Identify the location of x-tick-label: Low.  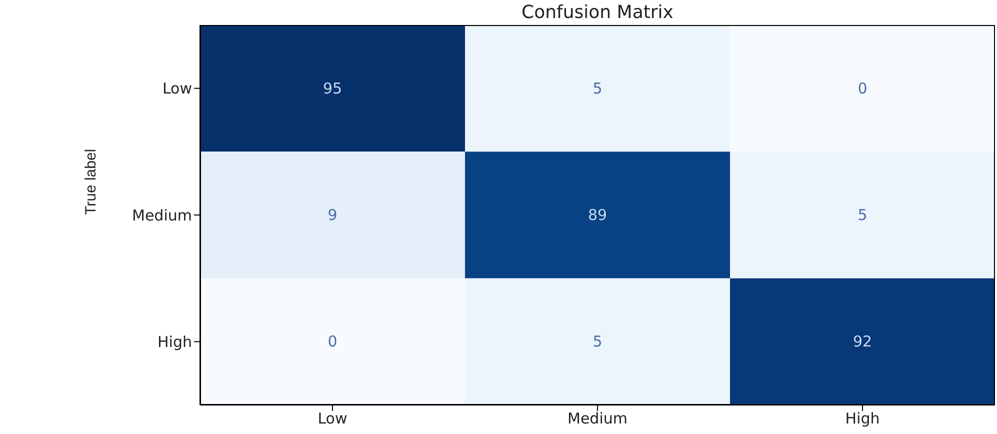
(333, 419).